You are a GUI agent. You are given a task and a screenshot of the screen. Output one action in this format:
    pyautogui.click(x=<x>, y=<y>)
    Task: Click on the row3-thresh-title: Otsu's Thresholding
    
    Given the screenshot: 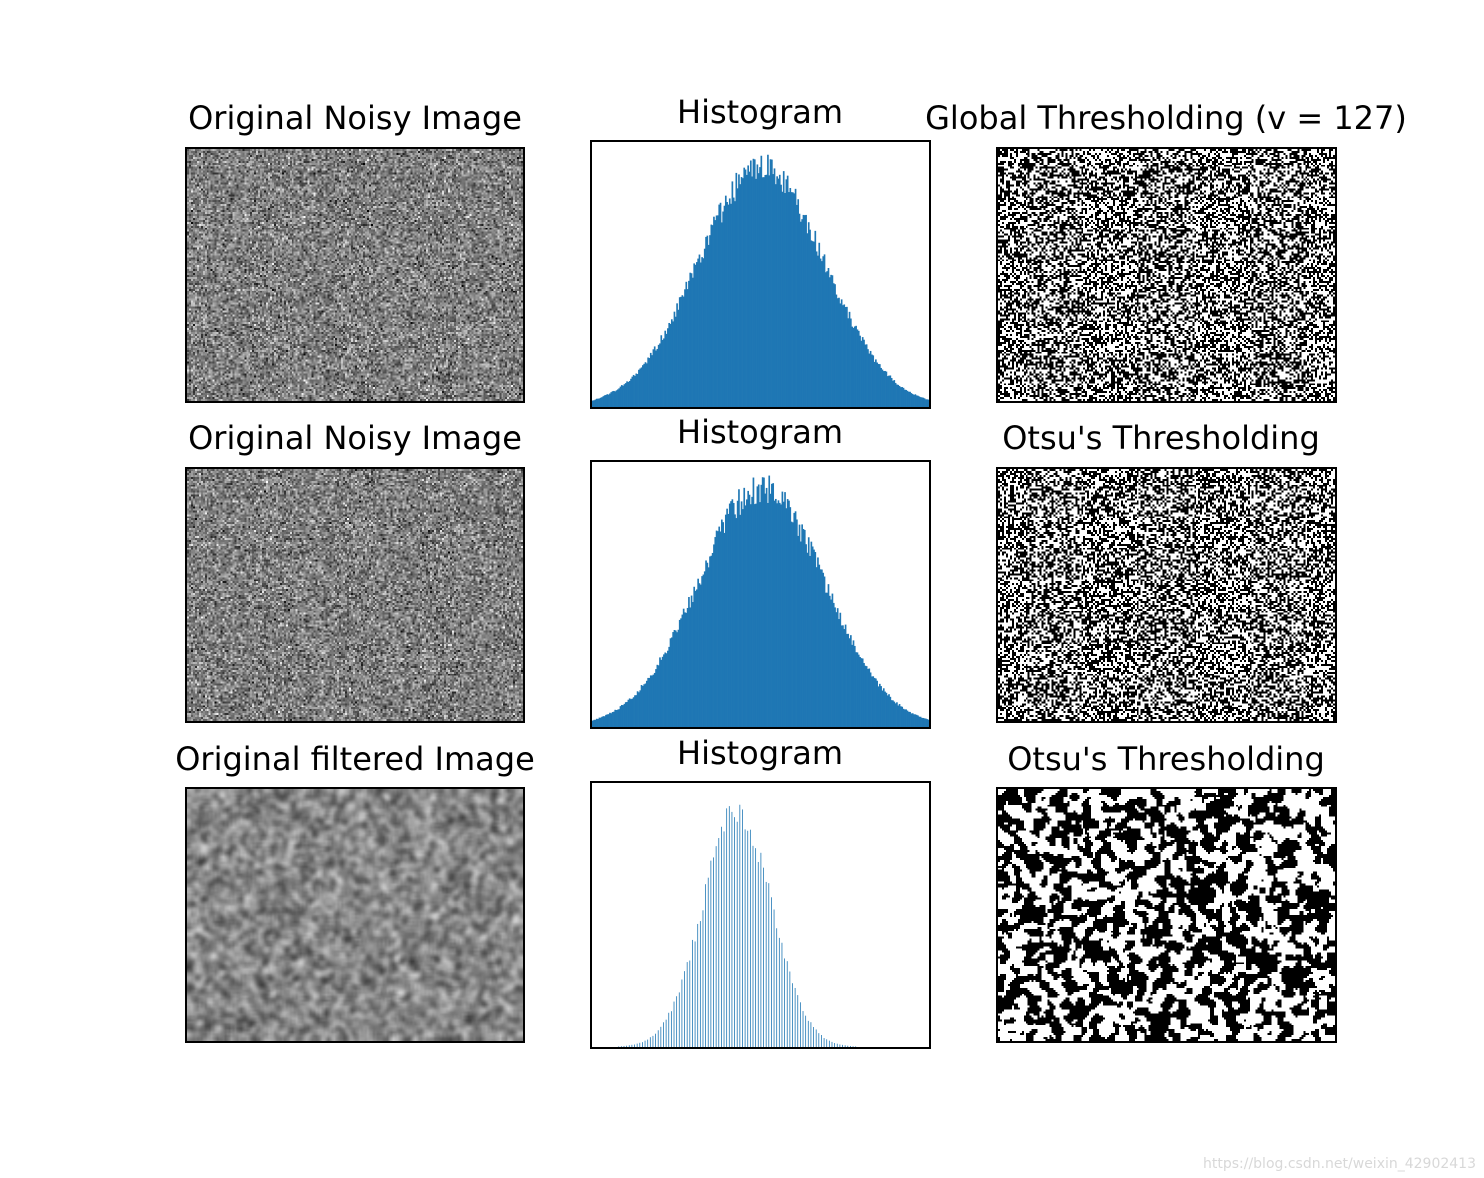 What is the action you would take?
    pyautogui.click(x=1166, y=759)
    